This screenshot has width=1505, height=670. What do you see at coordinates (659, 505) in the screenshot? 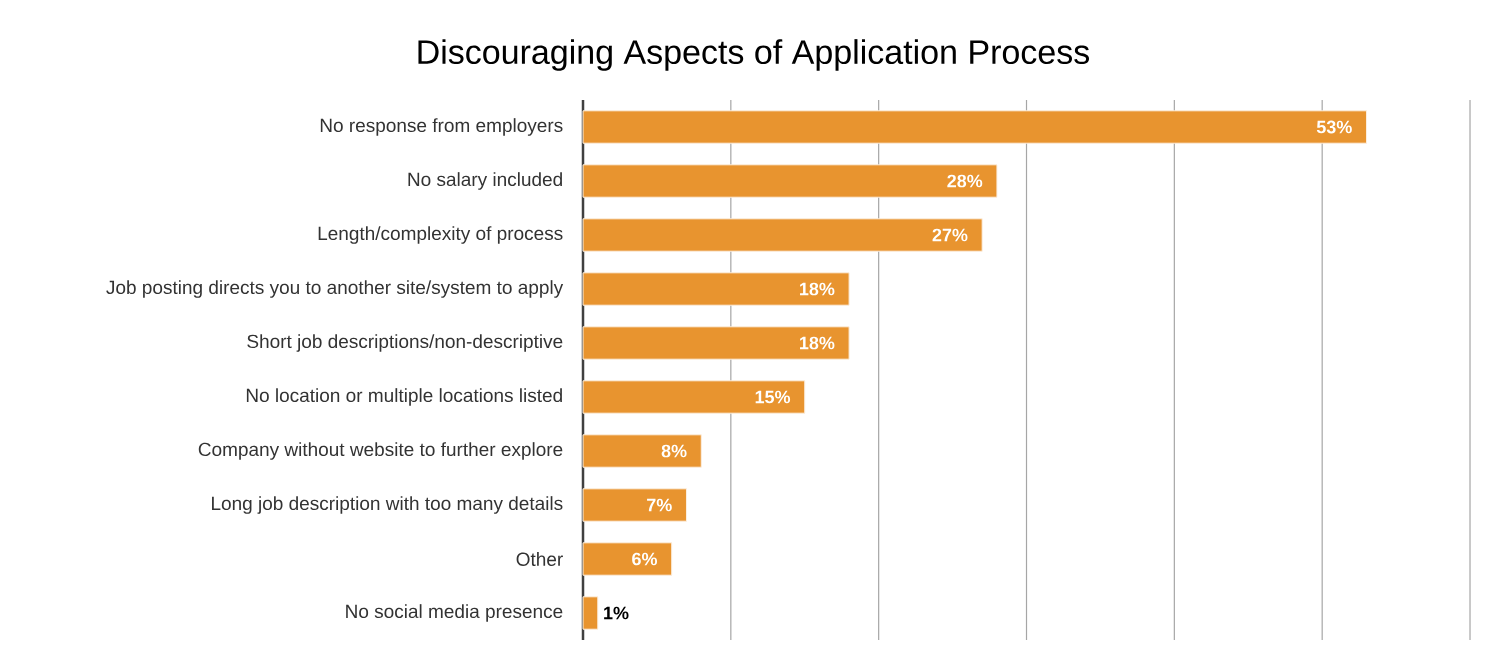
I see `data-label: 7%` at bounding box center [659, 505].